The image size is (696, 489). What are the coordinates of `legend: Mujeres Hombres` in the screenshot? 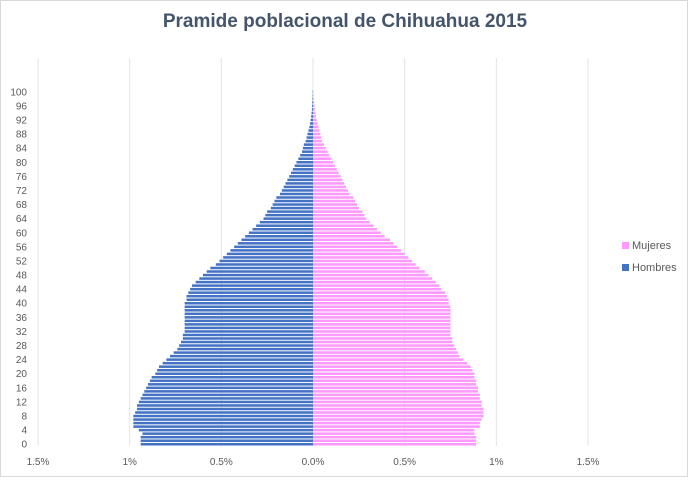 It's located at (649, 257).